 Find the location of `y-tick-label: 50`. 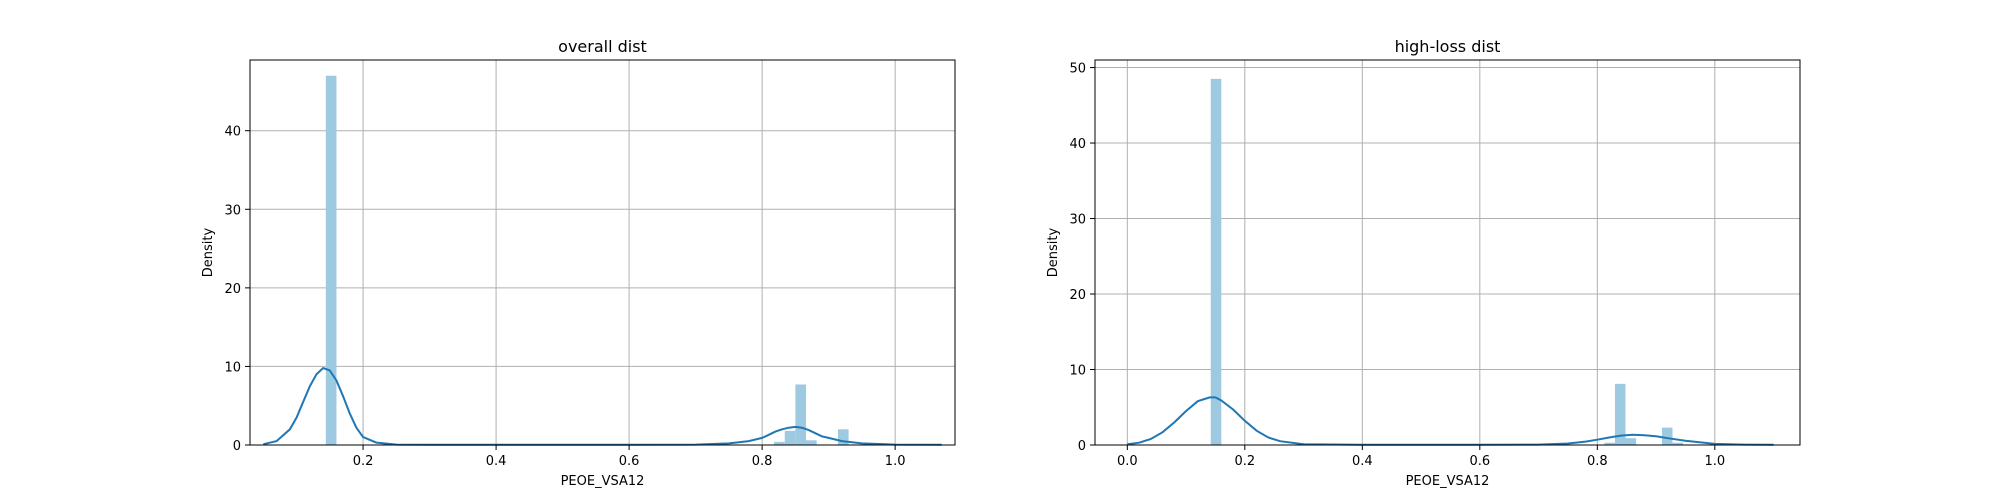

y-tick-label: 50 is located at coordinates (1077, 69).